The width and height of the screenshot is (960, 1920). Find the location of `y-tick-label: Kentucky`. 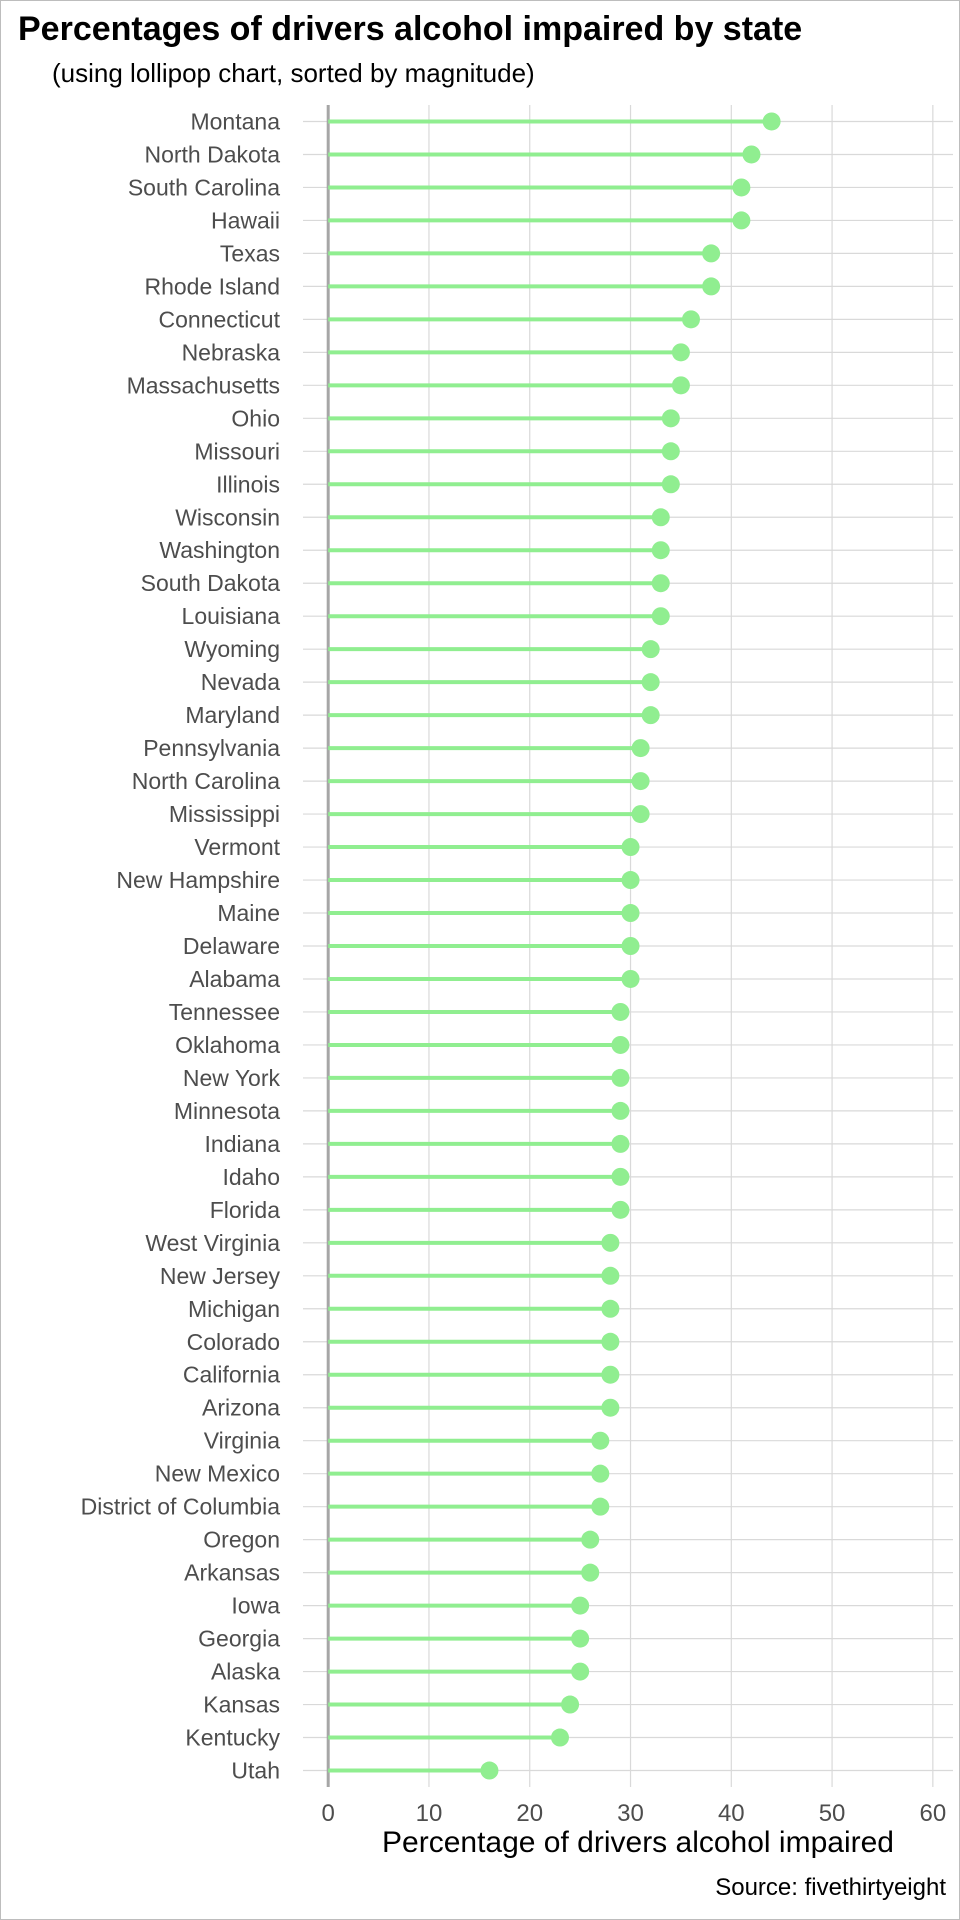

y-tick-label: Kentucky is located at coordinates (232, 1738).